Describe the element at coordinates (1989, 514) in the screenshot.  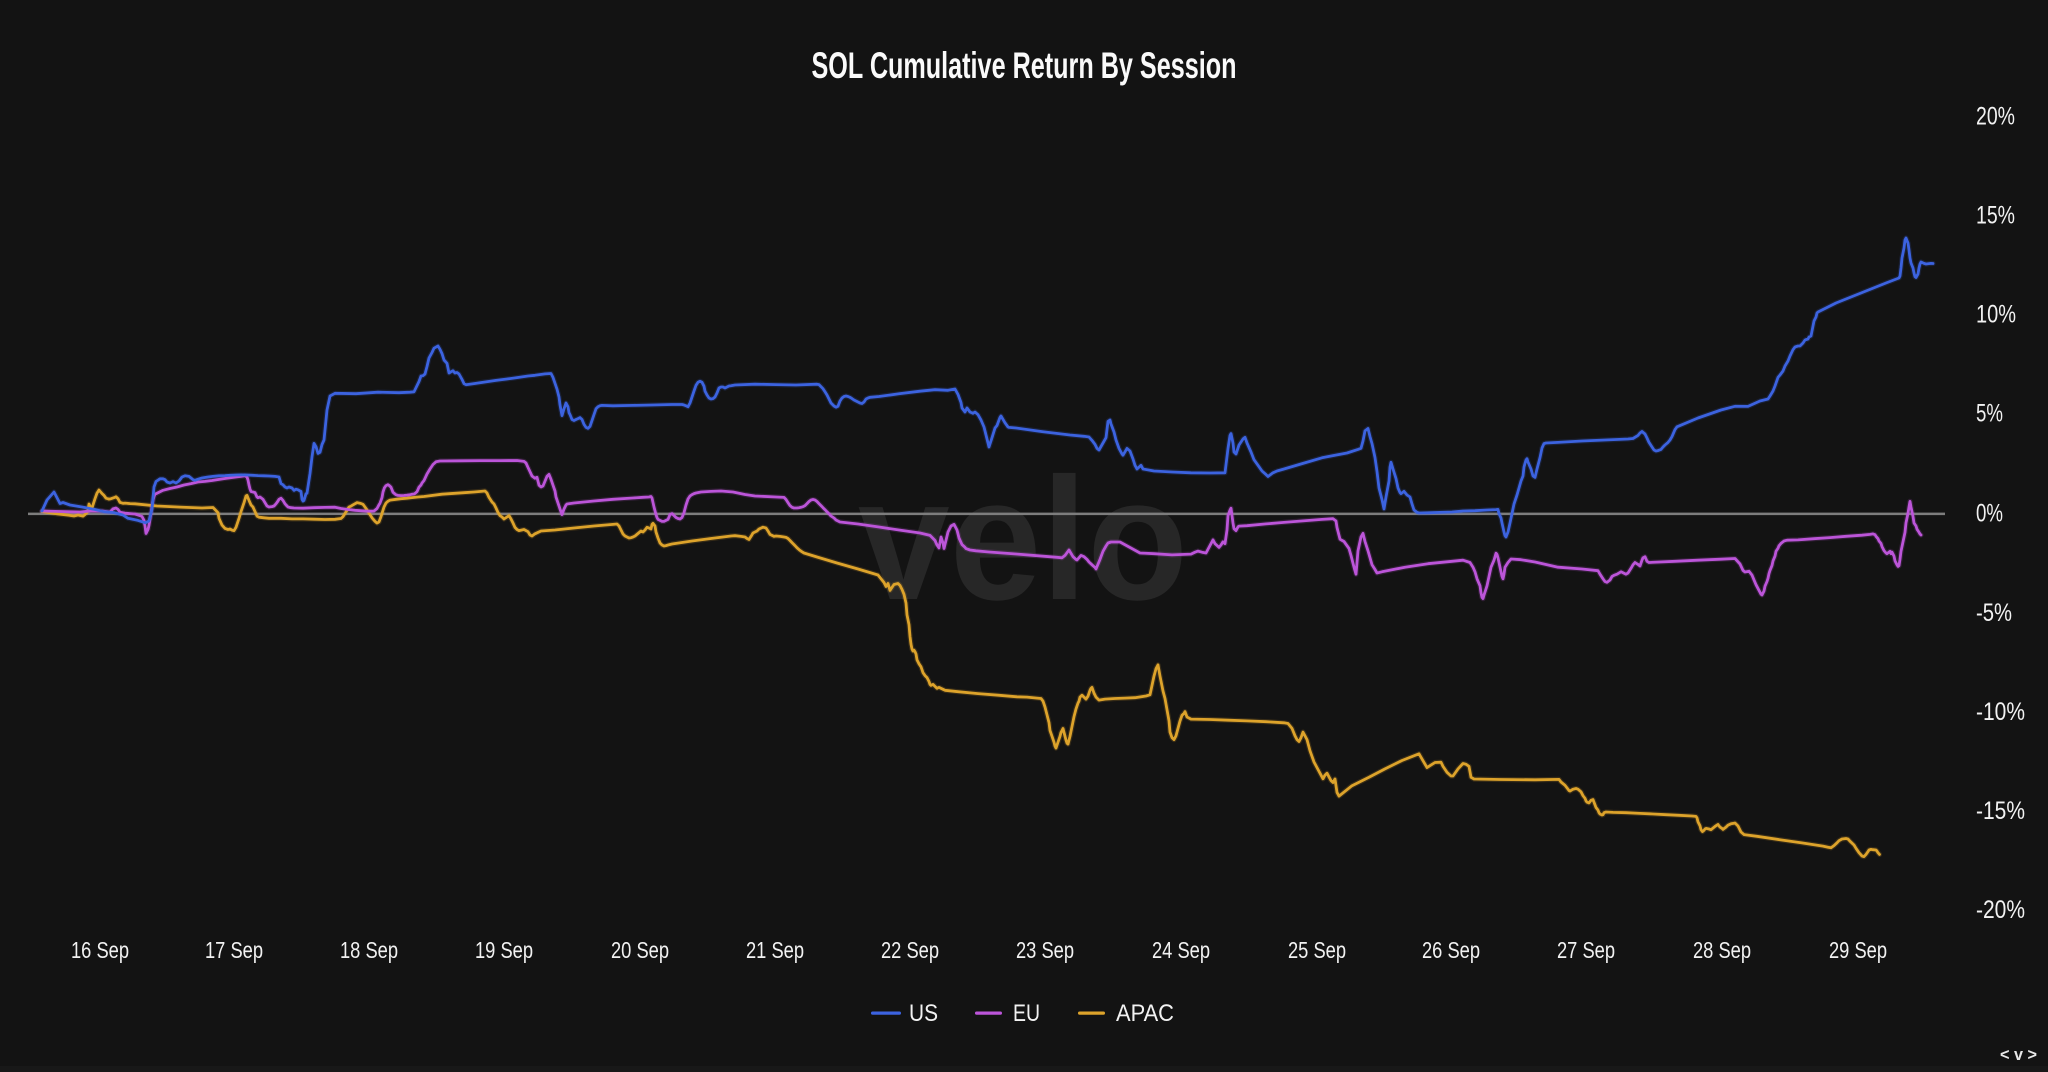
I see `svg-text: 0%` at that location.